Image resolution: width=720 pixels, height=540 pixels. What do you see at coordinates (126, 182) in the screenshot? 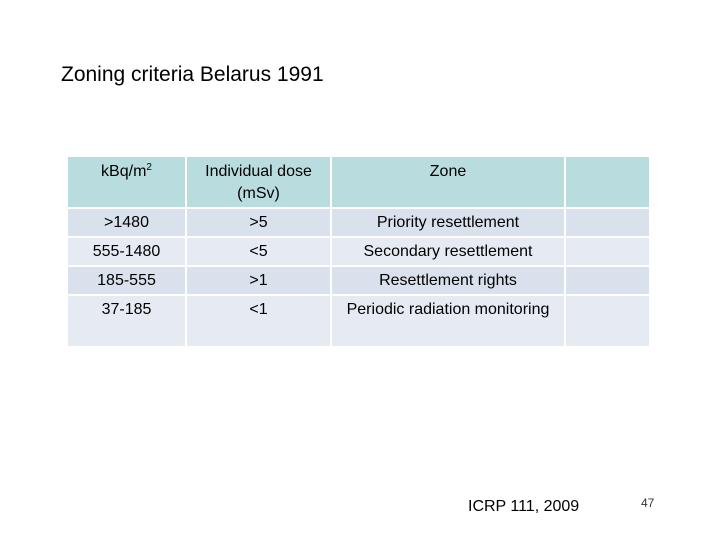
I see `header-cell-activity: kBq/m2` at bounding box center [126, 182].